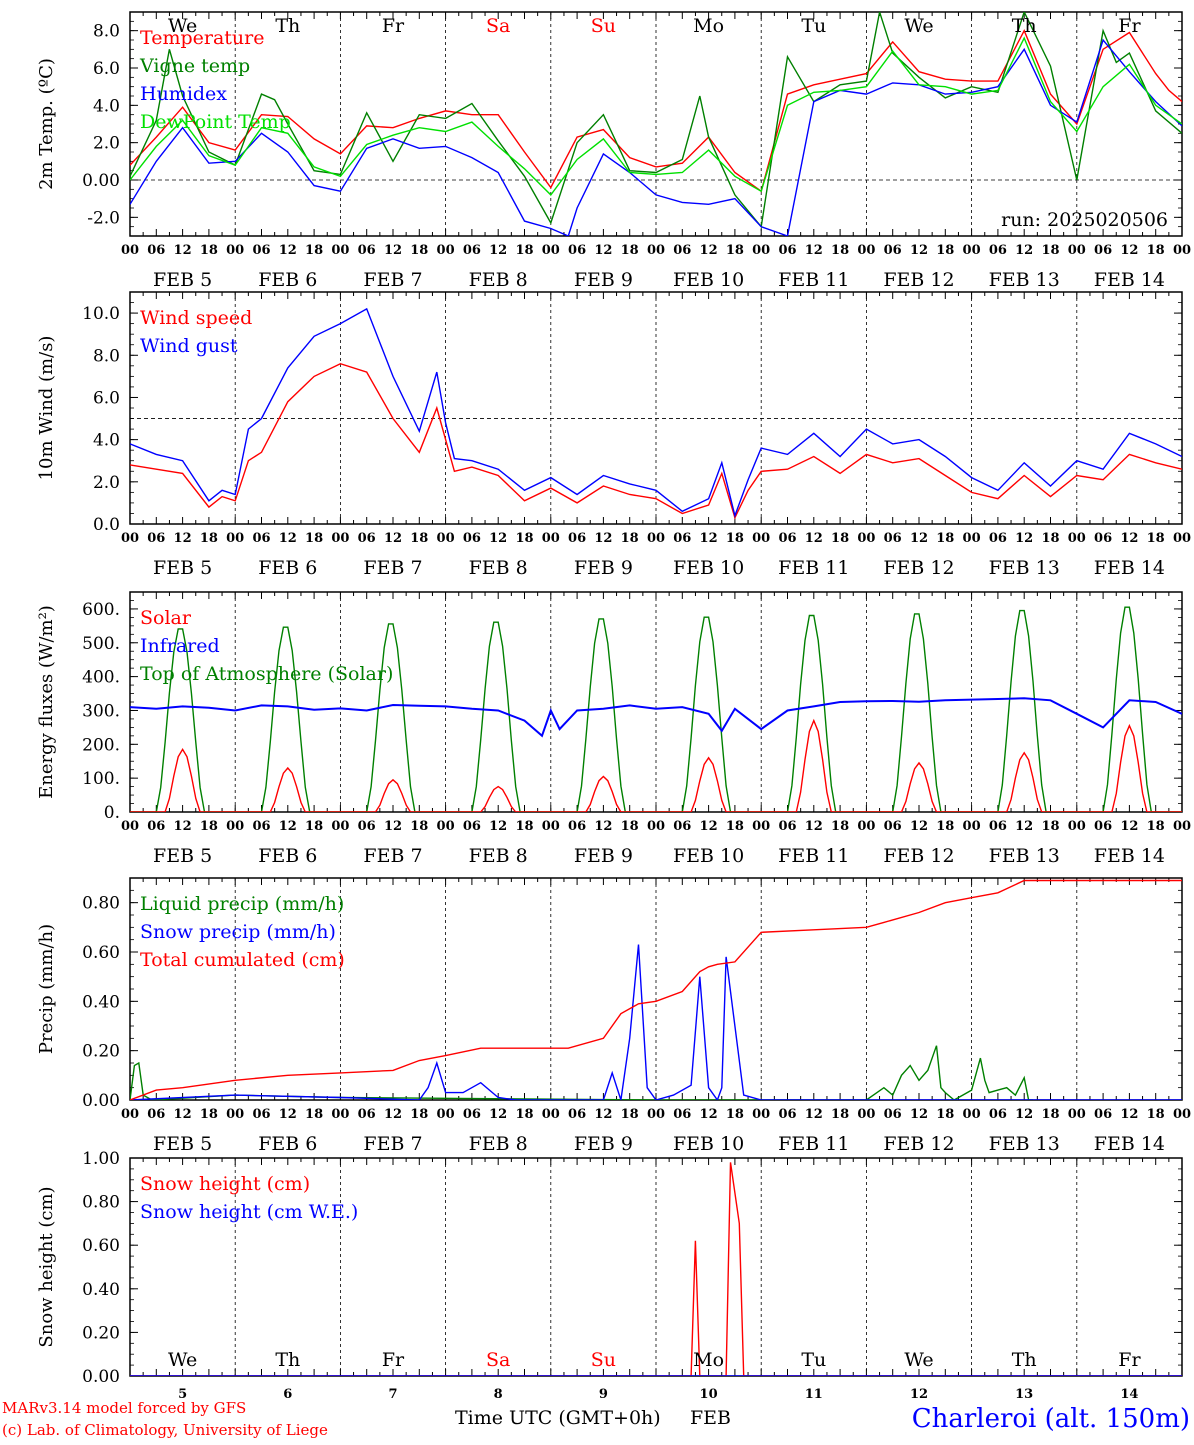 Image resolution: width=1194 pixels, height=1445 pixels. I want to click on y-tick-label: 0.20, so click(101, 1333).